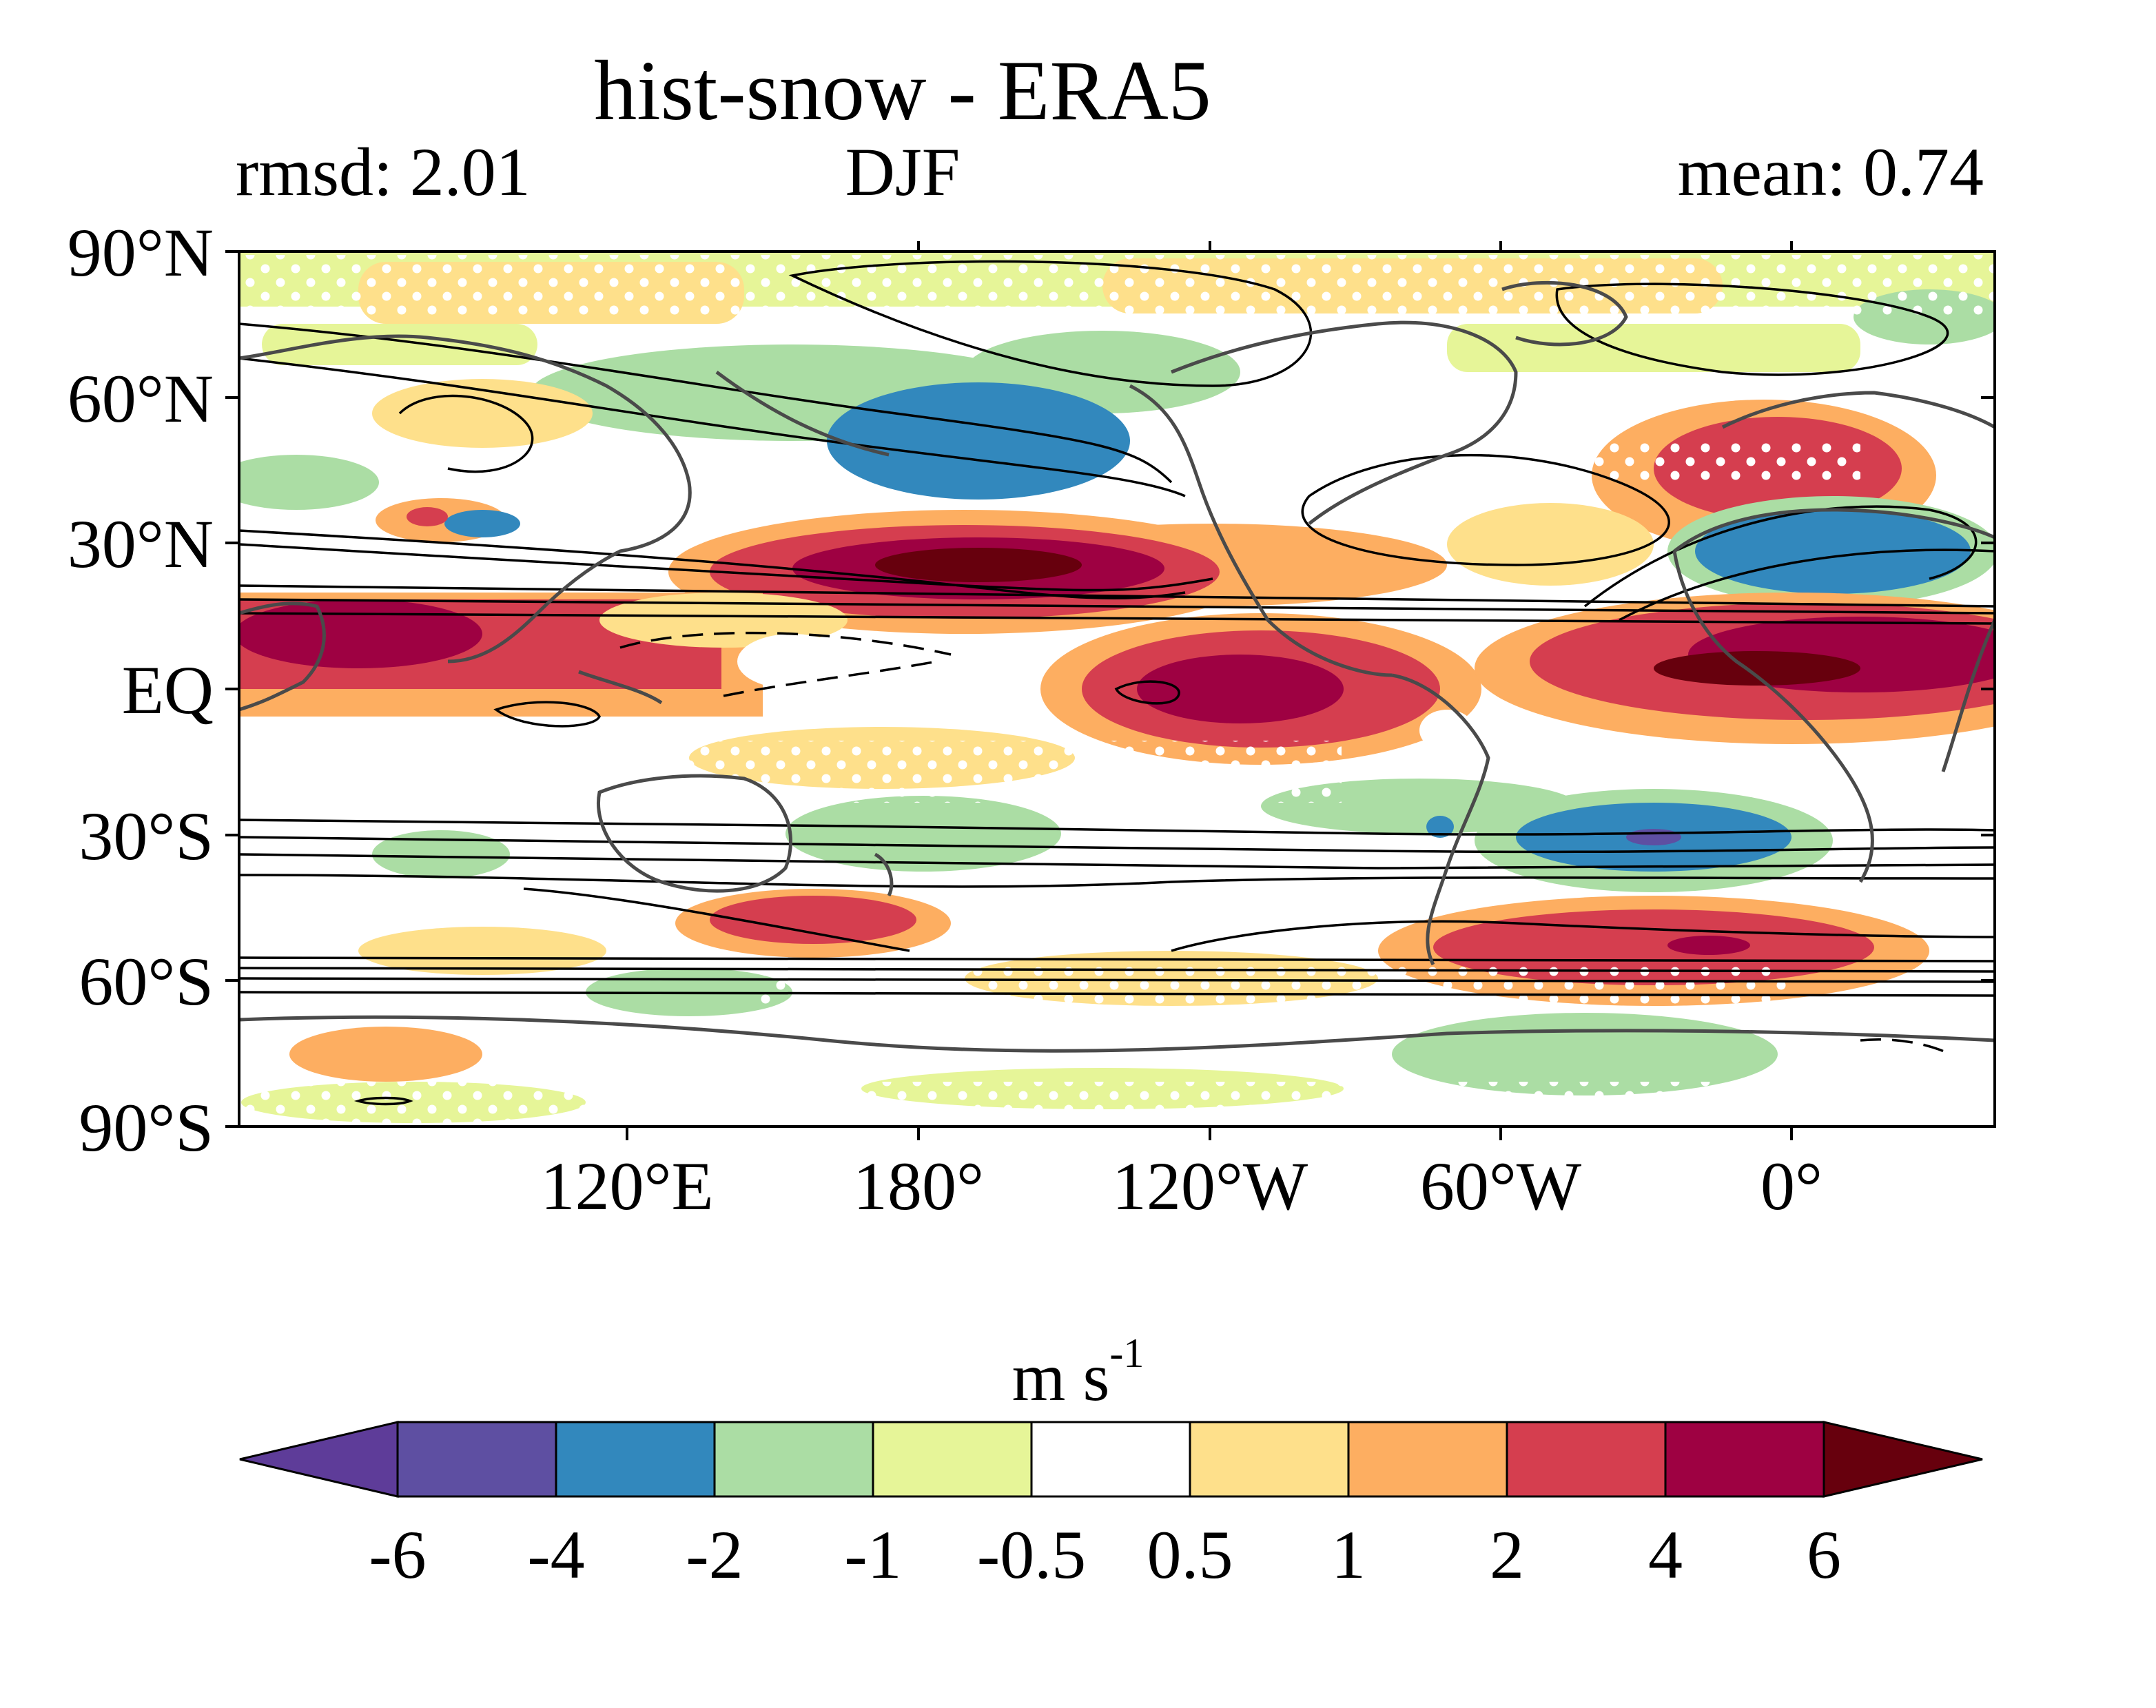 The image size is (2156, 1708). Describe the element at coordinates (626, 1186) in the screenshot. I see `lon-label-120e: 120°E` at that location.